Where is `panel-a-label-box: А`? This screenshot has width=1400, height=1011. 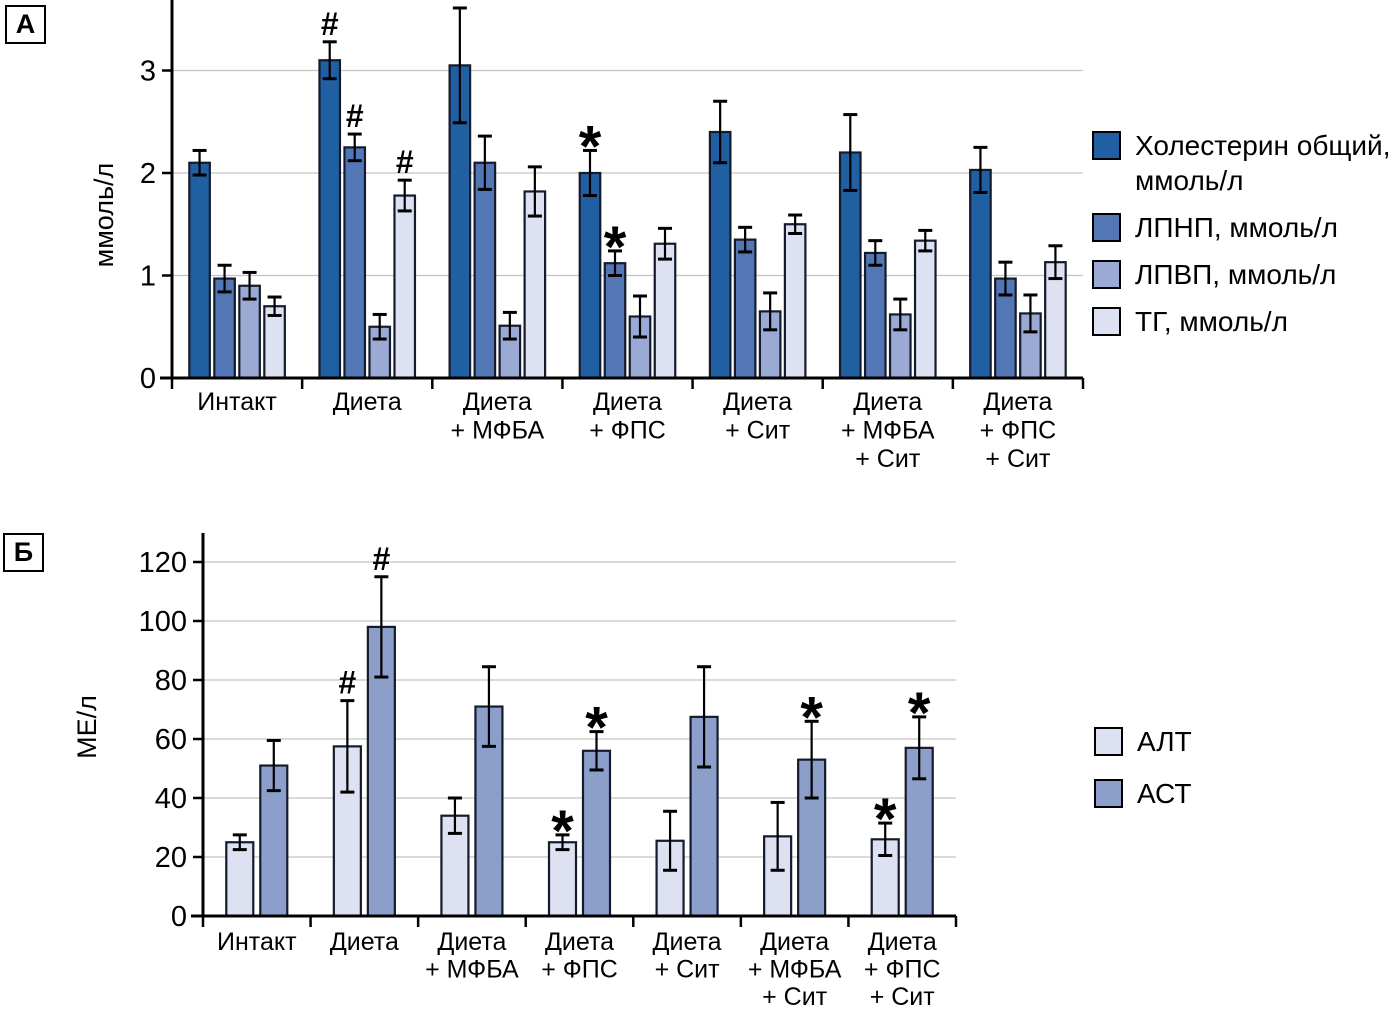 panel-a-label-box: А is located at coordinates (25, 24).